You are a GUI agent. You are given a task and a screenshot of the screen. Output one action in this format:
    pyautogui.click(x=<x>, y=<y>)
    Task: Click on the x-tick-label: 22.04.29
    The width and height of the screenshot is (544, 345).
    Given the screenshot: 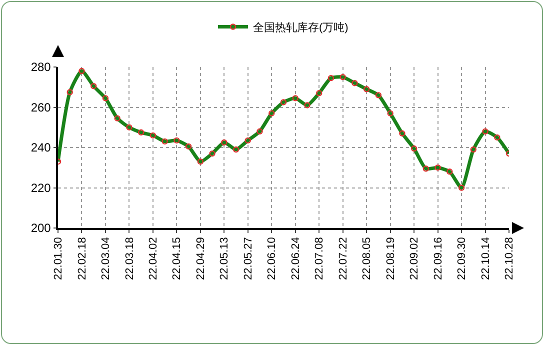 What is the action you would take?
    pyautogui.click(x=200, y=258)
    